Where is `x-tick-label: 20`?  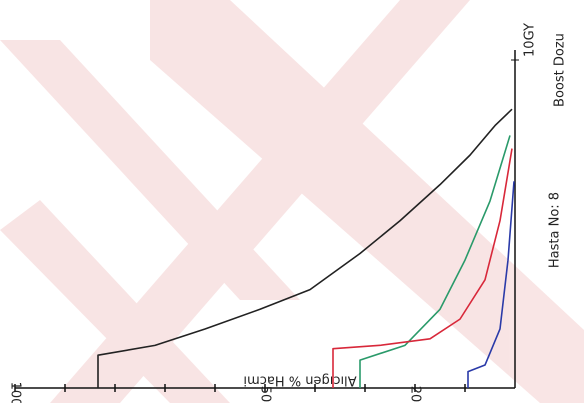 x-tick-label: 20 is located at coordinates (415, 394).